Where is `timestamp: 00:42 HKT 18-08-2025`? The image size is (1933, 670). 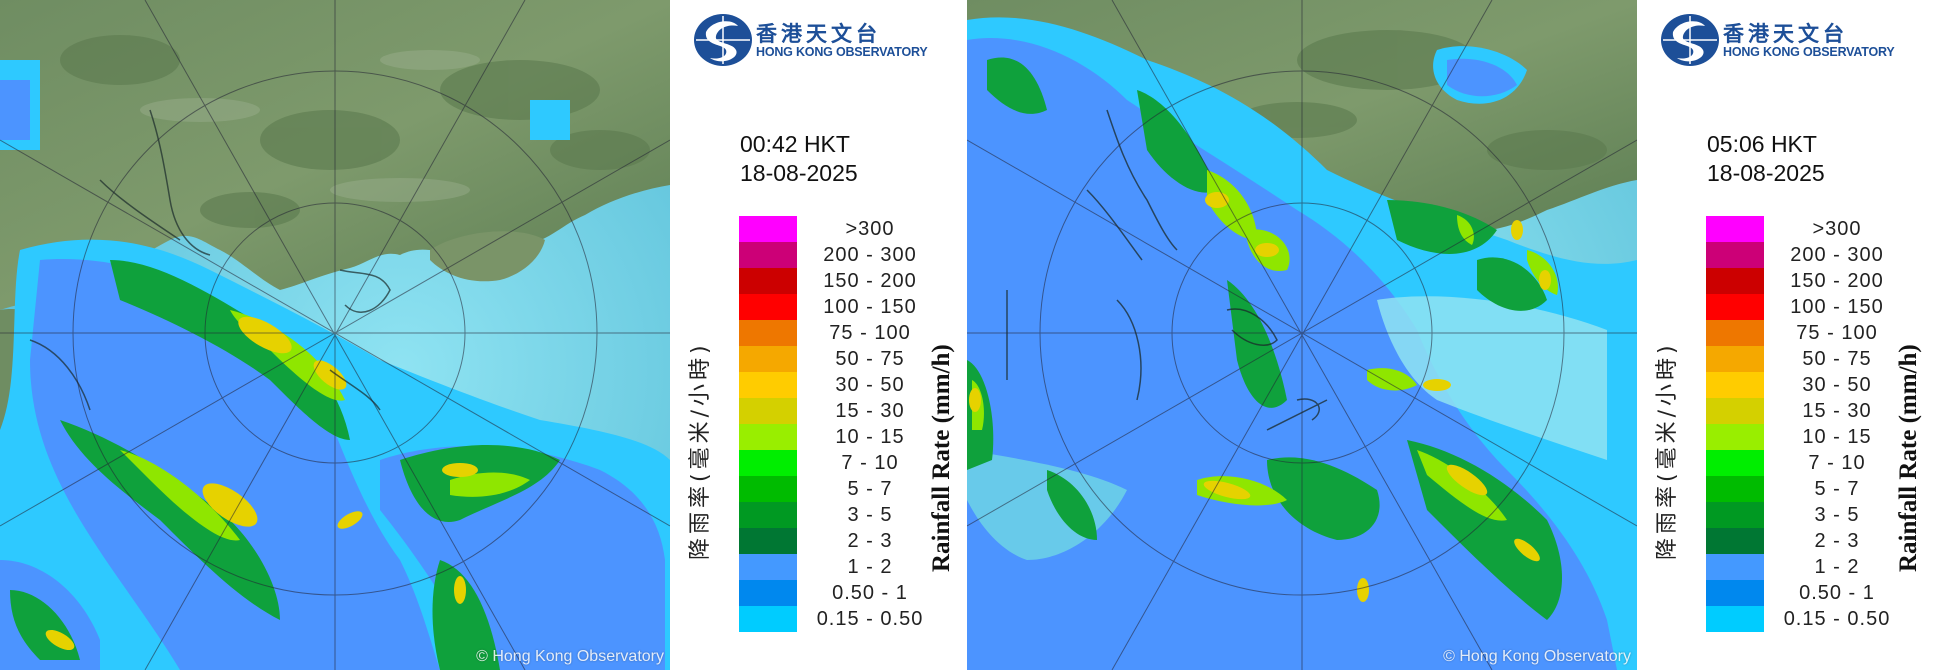 timestamp: 00:42 HKT 18-08-2025 is located at coordinates (799, 159).